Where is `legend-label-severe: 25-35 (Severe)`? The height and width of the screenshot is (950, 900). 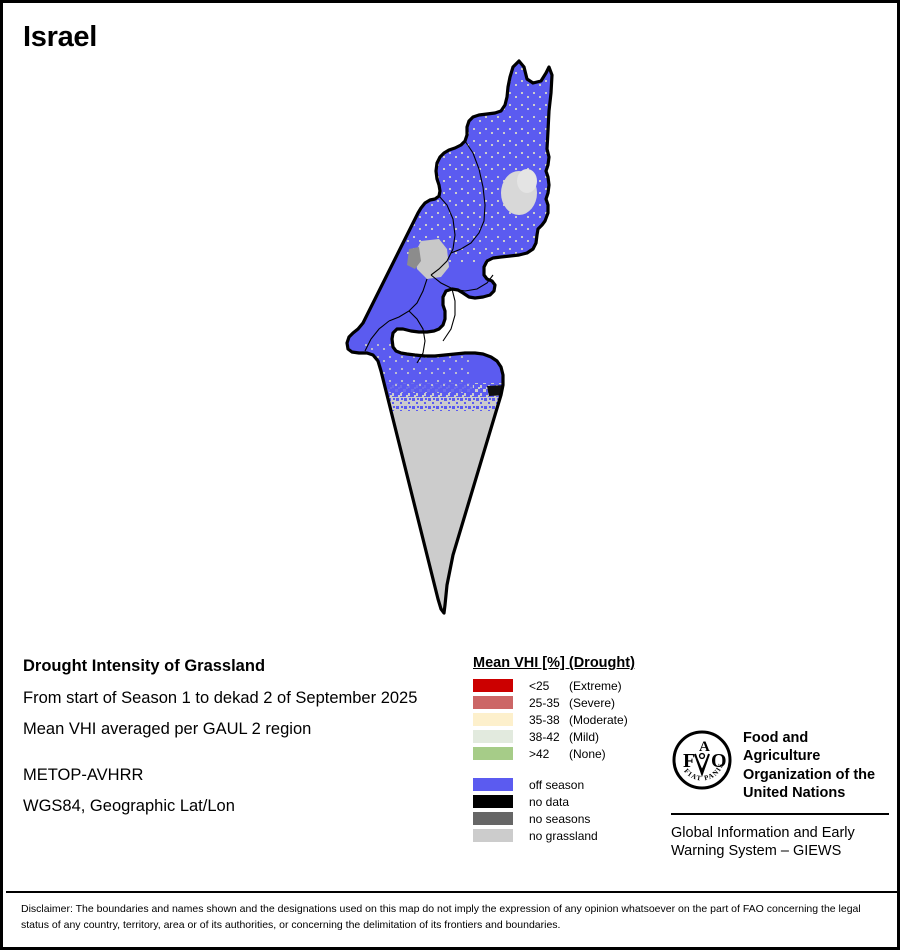
legend-label-severe: 25-35 (Severe) is located at coordinates (572, 703).